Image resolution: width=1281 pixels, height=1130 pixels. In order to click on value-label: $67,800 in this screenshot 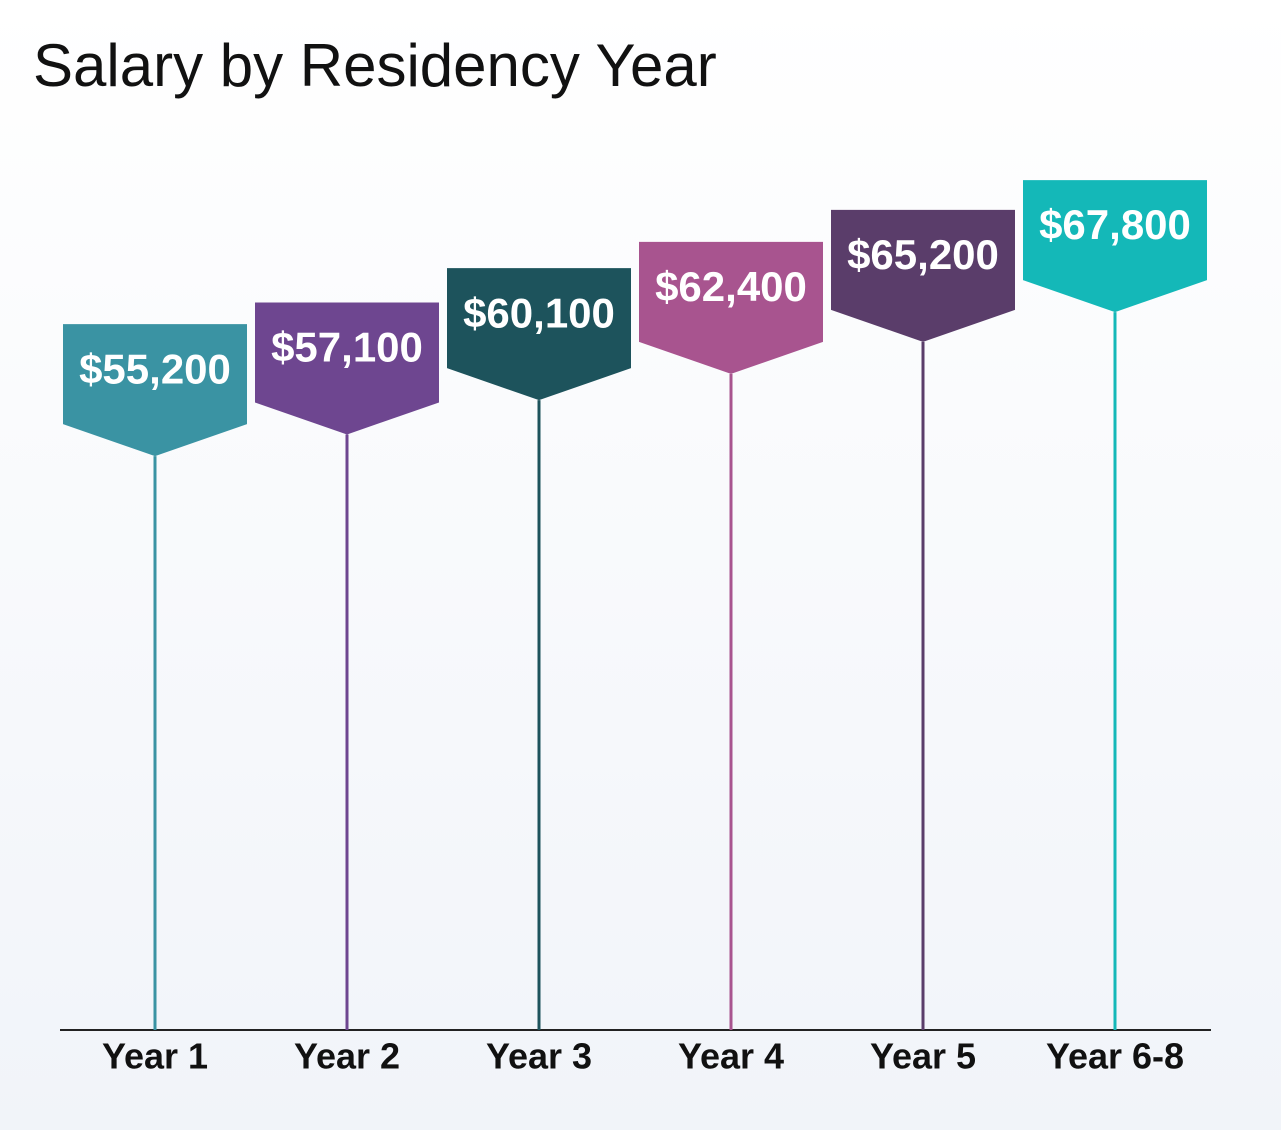, I will do `click(1115, 224)`.